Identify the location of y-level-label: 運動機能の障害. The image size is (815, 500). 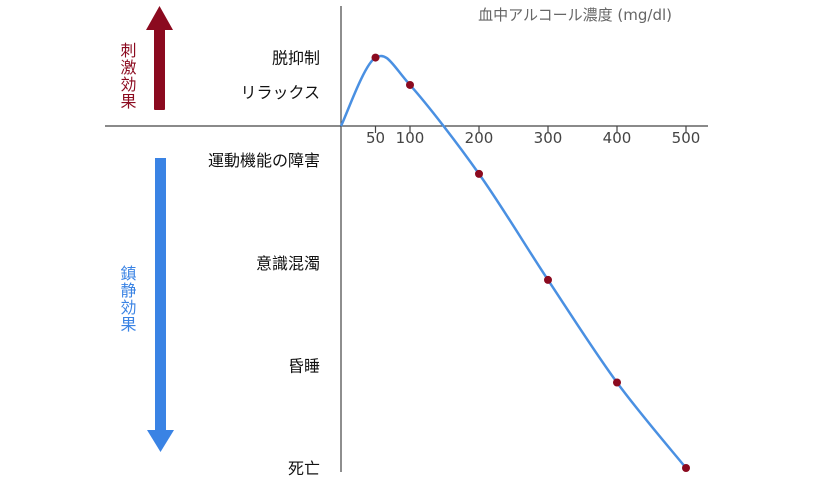
(264, 160).